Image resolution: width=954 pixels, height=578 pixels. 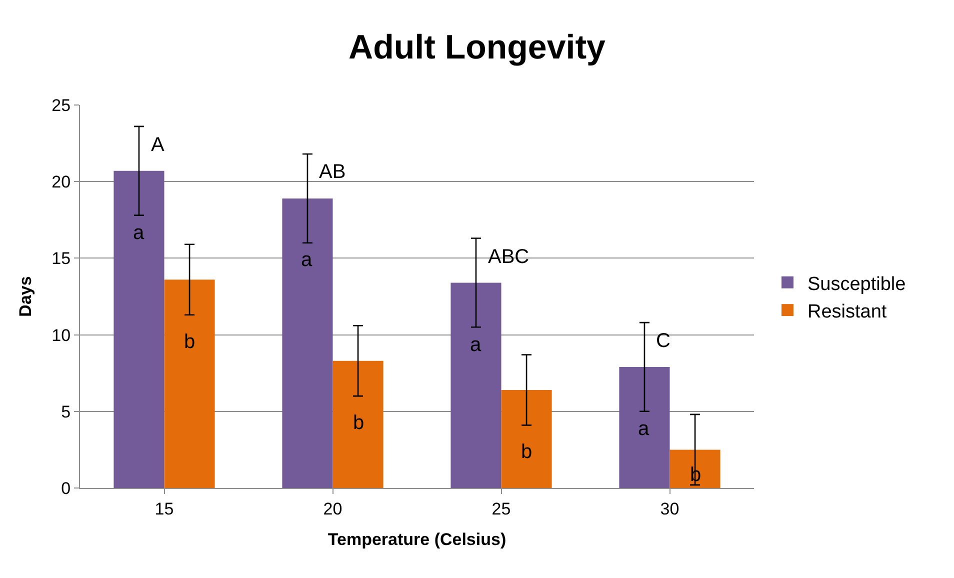 I want to click on annotation: ABC, so click(x=509, y=257).